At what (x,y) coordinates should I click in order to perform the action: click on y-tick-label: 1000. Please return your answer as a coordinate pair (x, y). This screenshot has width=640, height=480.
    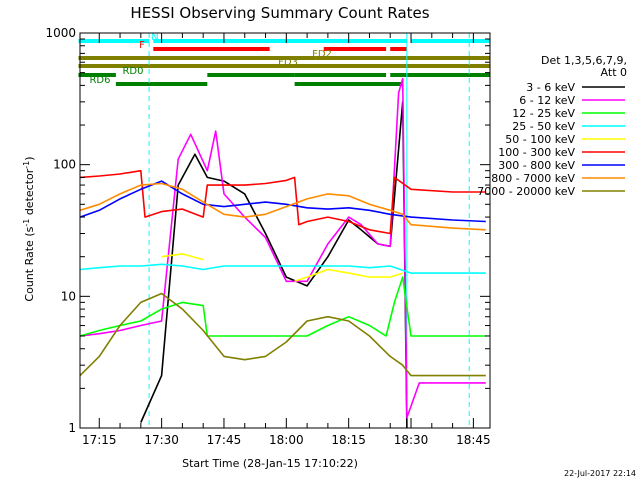
    Looking at the image, I should click on (60, 33).